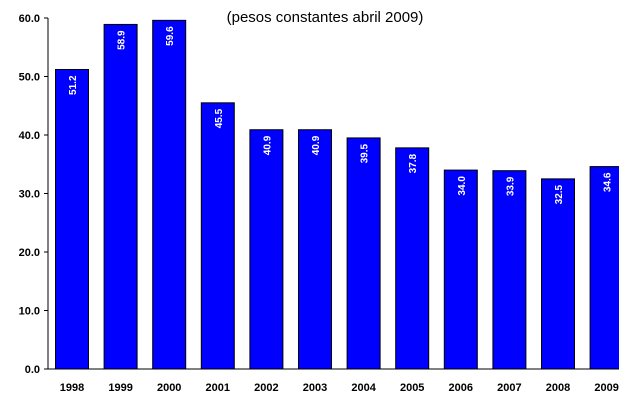  I want to click on x-tick-label: 2003, so click(315, 387).